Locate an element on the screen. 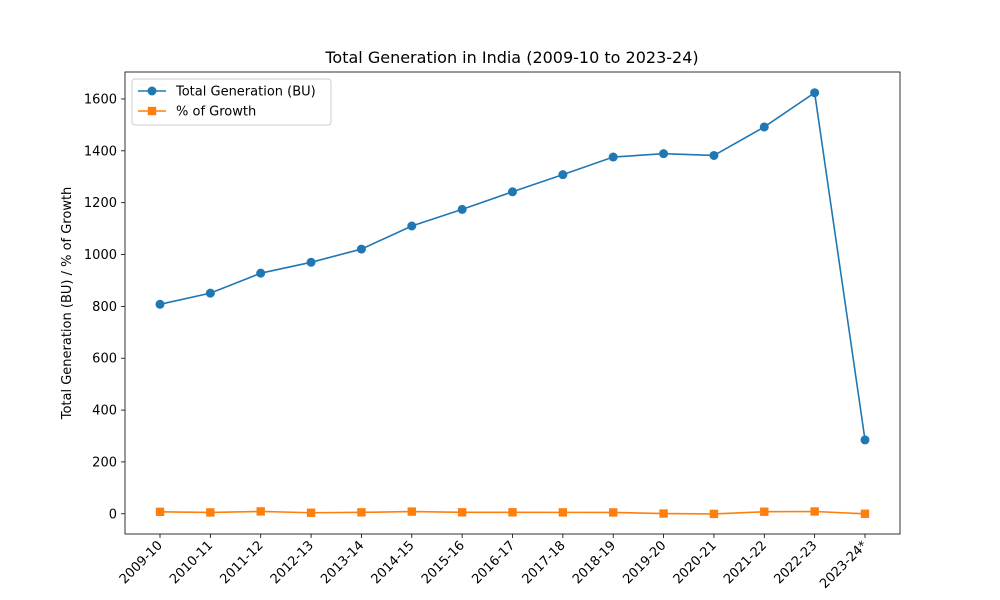  y-tick-label: 1000 is located at coordinates (100, 255).